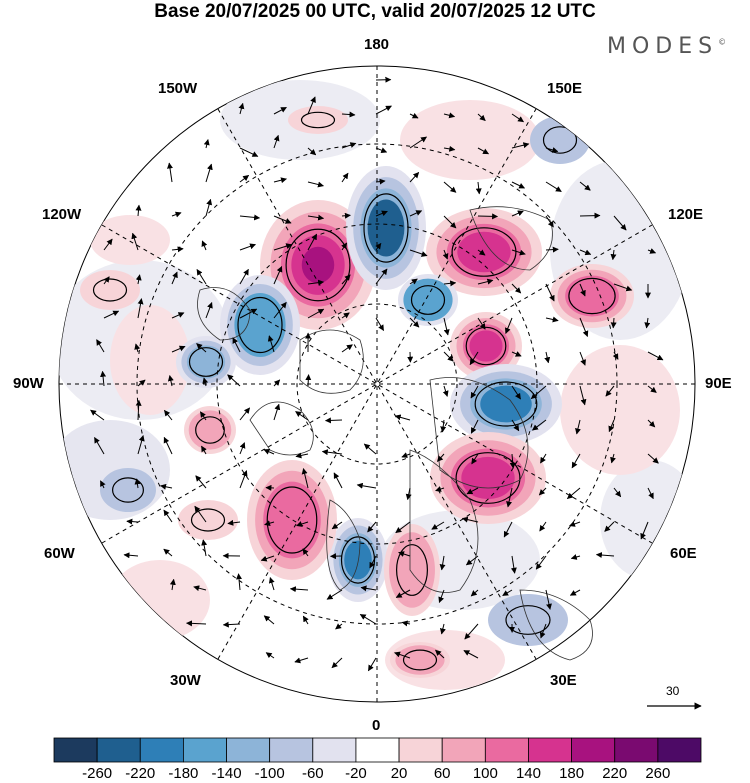  What do you see at coordinates (647, 520) in the screenshot?
I see `anomaly-negative-weak` at bounding box center [647, 520].